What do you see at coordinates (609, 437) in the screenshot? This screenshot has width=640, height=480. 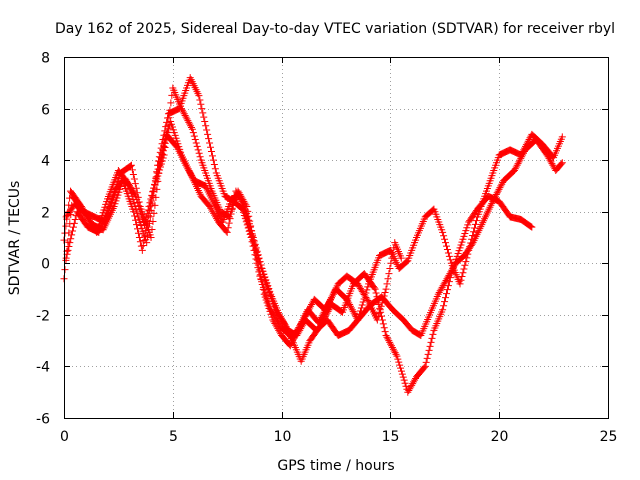 I see `x-tick-label: 25` at bounding box center [609, 437].